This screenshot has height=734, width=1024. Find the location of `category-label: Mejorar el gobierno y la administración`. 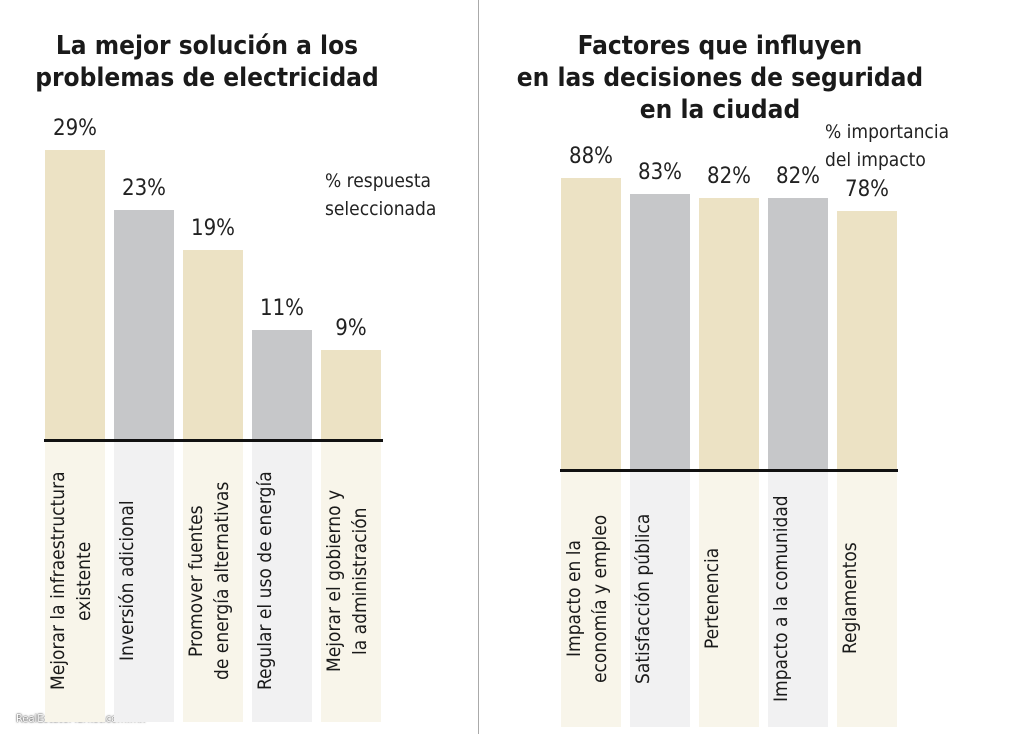

category-label: Mejorar el gobierno y la administración is located at coordinates (347, 581).